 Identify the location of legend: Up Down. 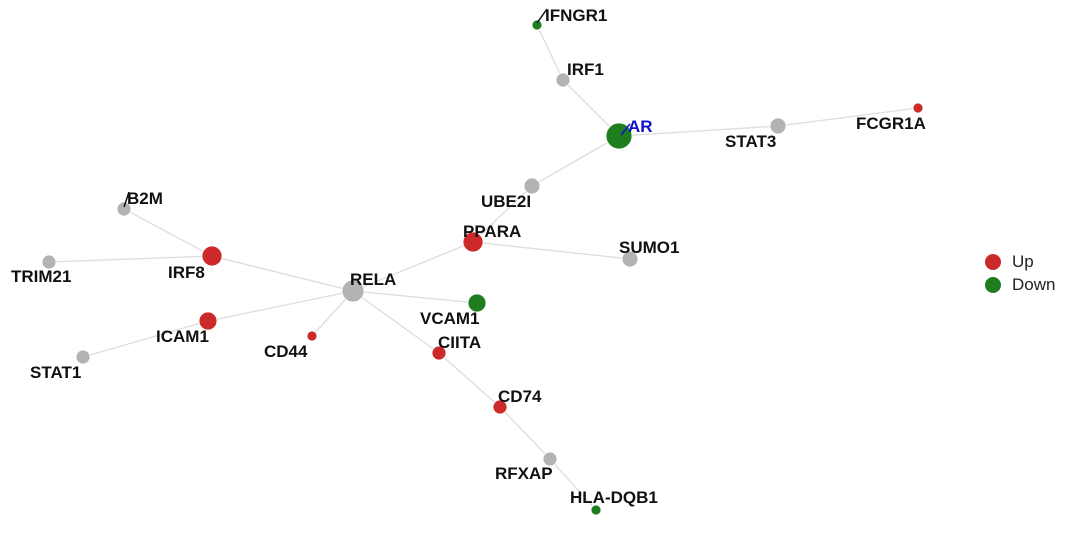
(1020, 273).